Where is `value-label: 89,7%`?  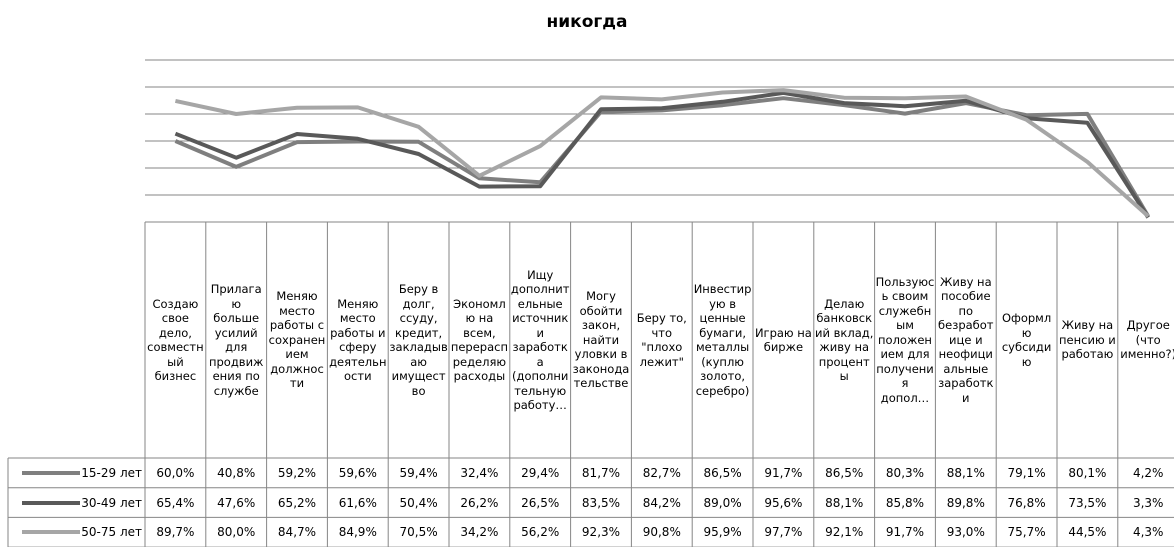
value-label: 89,7% is located at coordinates (175, 532).